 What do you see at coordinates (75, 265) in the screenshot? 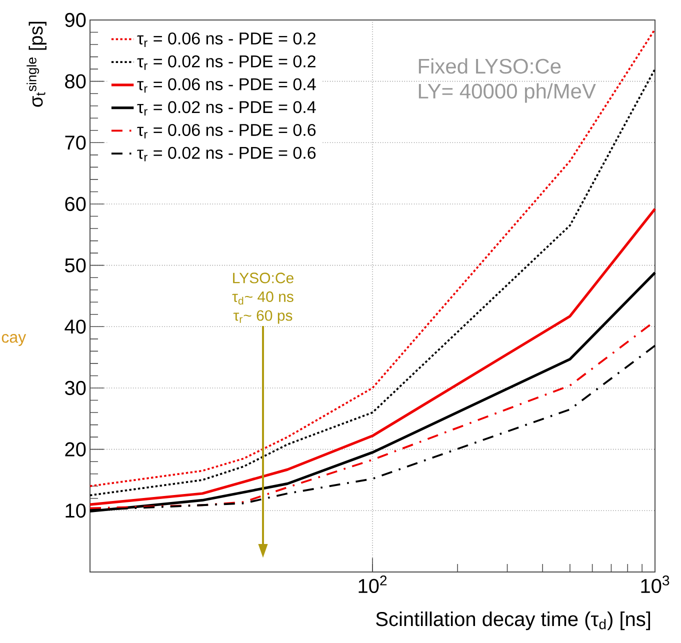
I see `y-tick-label: 50` at bounding box center [75, 265].